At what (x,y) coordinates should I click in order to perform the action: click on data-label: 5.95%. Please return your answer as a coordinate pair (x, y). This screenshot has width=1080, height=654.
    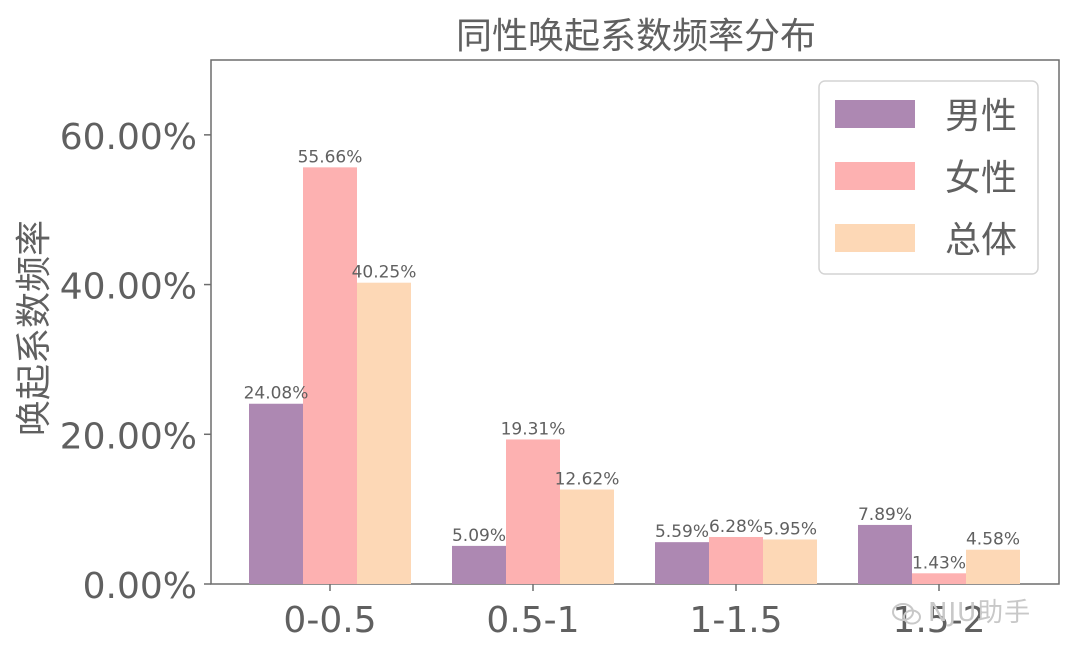
    Looking at the image, I should click on (790, 529).